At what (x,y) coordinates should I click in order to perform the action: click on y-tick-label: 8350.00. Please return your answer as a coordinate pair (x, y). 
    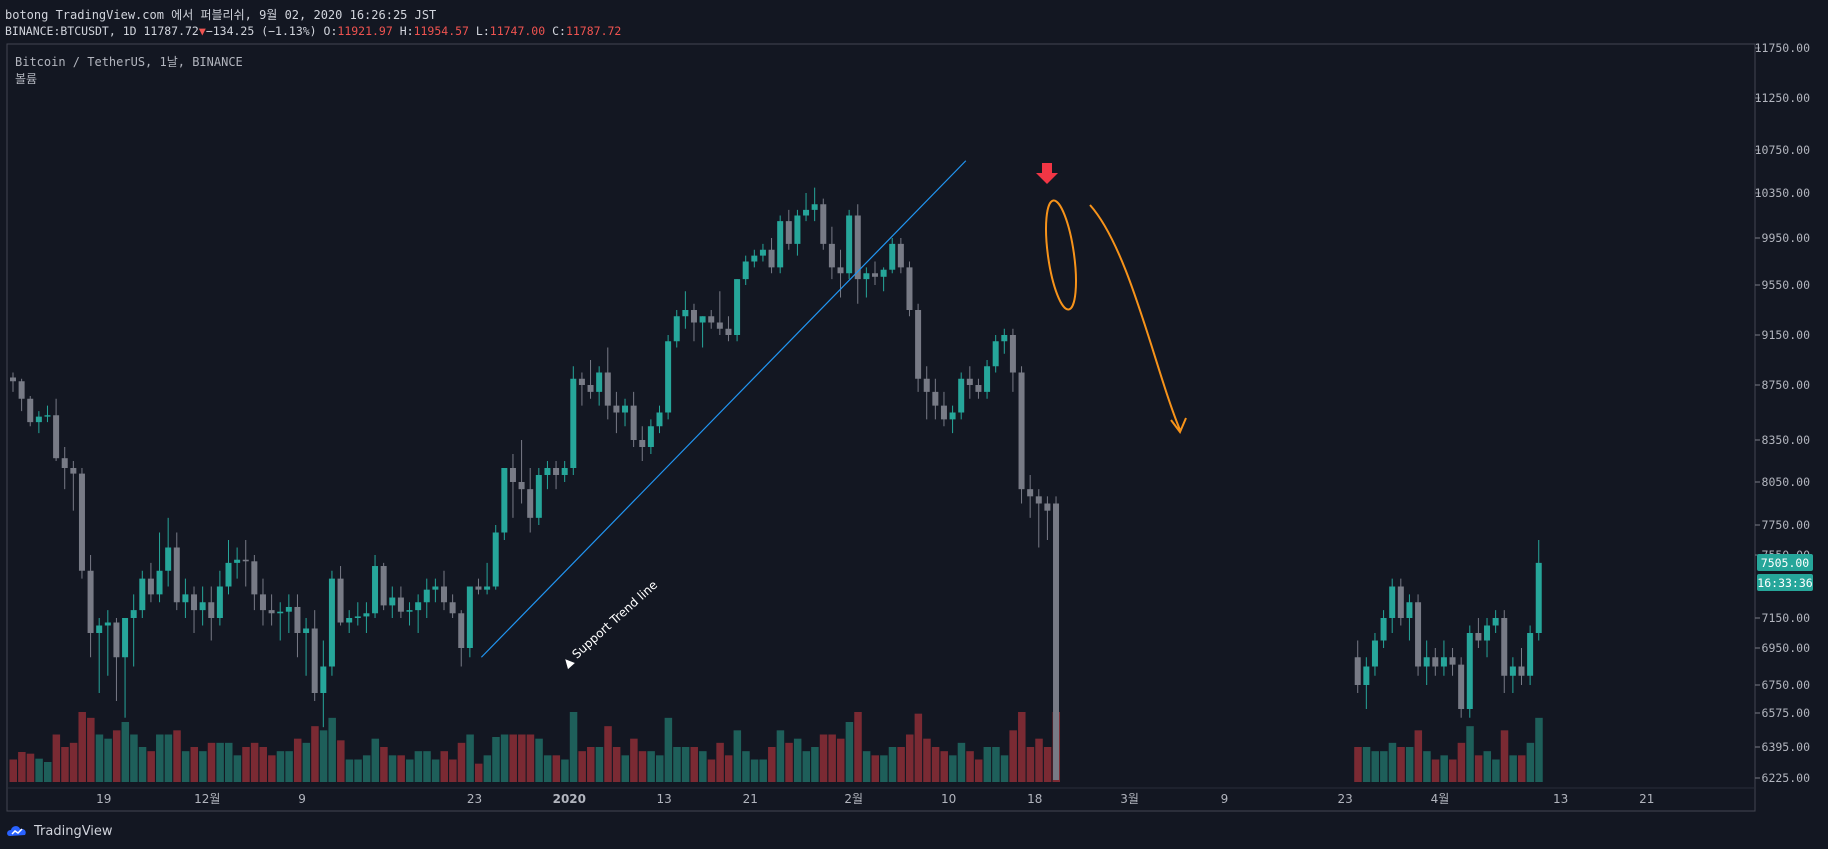
    Looking at the image, I should click on (1786, 440).